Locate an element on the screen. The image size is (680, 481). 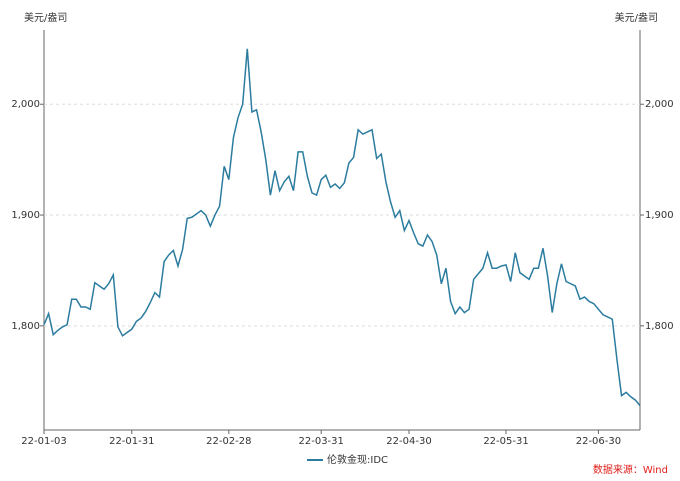
y-tick-label: 1,800 is located at coordinates (25, 326).